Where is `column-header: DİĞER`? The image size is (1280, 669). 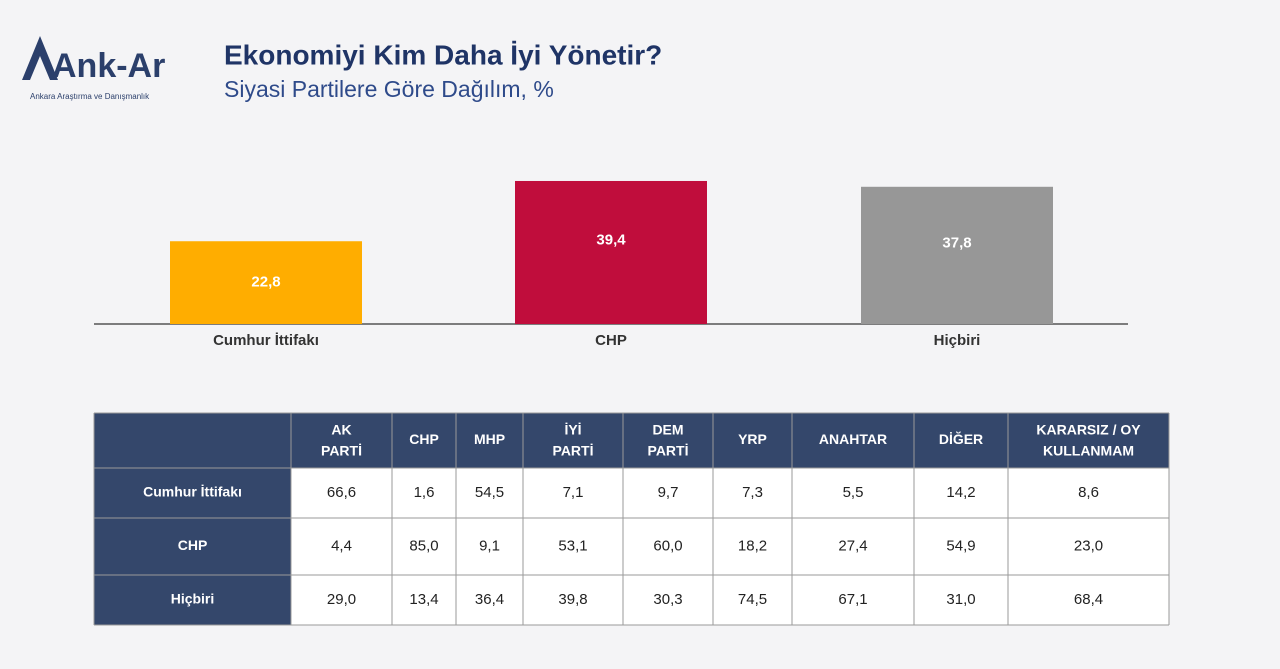 column-header: DİĞER is located at coordinates (961, 438).